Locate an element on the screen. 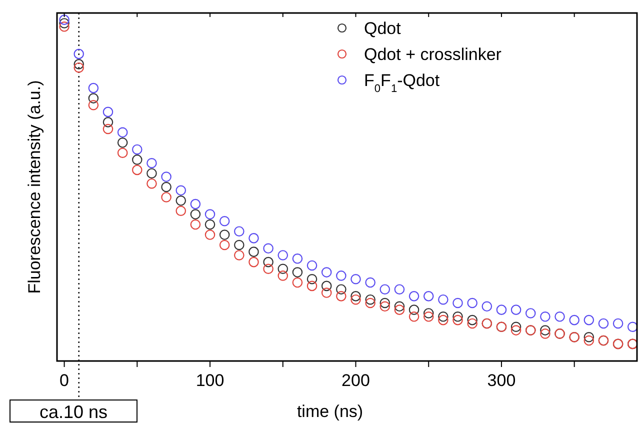 The height and width of the screenshot is (423, 639). legend-label: Qdot + crosslinker is located at coordinates (433, 54).